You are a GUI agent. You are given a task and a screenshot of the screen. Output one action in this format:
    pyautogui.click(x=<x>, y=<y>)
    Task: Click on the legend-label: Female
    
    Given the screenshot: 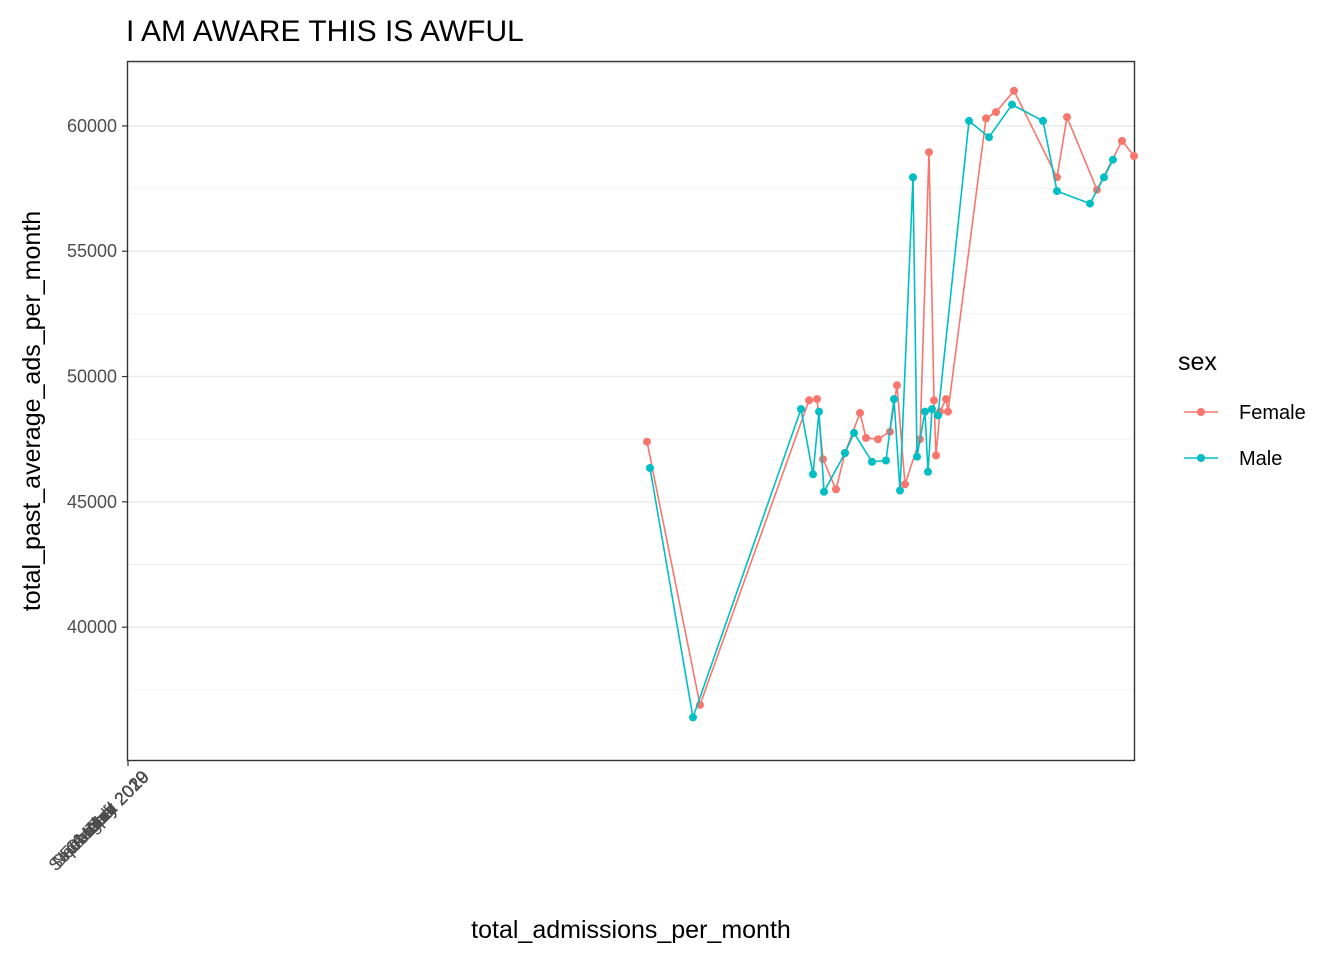 What is the action you would take?
    pyautogui.click(x=1272, y=413)
    